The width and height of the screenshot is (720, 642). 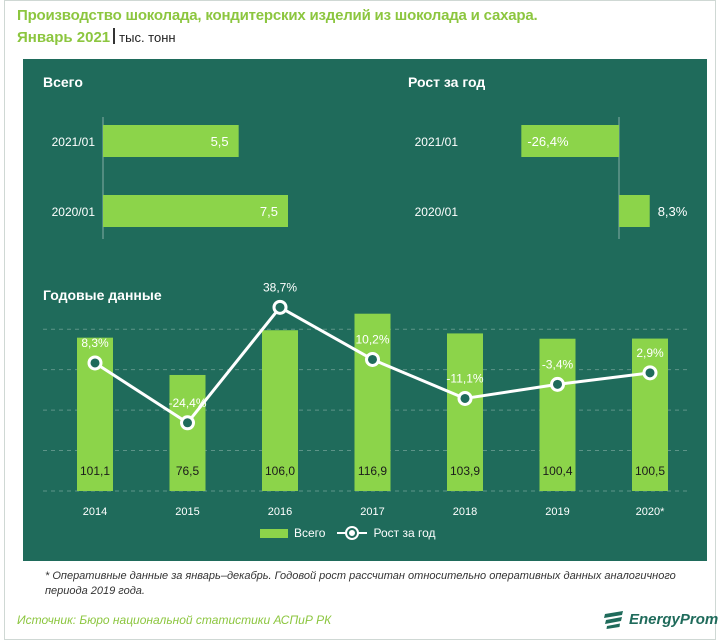 What do you see at coordinates (74, 142) in the screenshot?
I see `total-category-label: 2021/01` at bounding box center [74, 142].